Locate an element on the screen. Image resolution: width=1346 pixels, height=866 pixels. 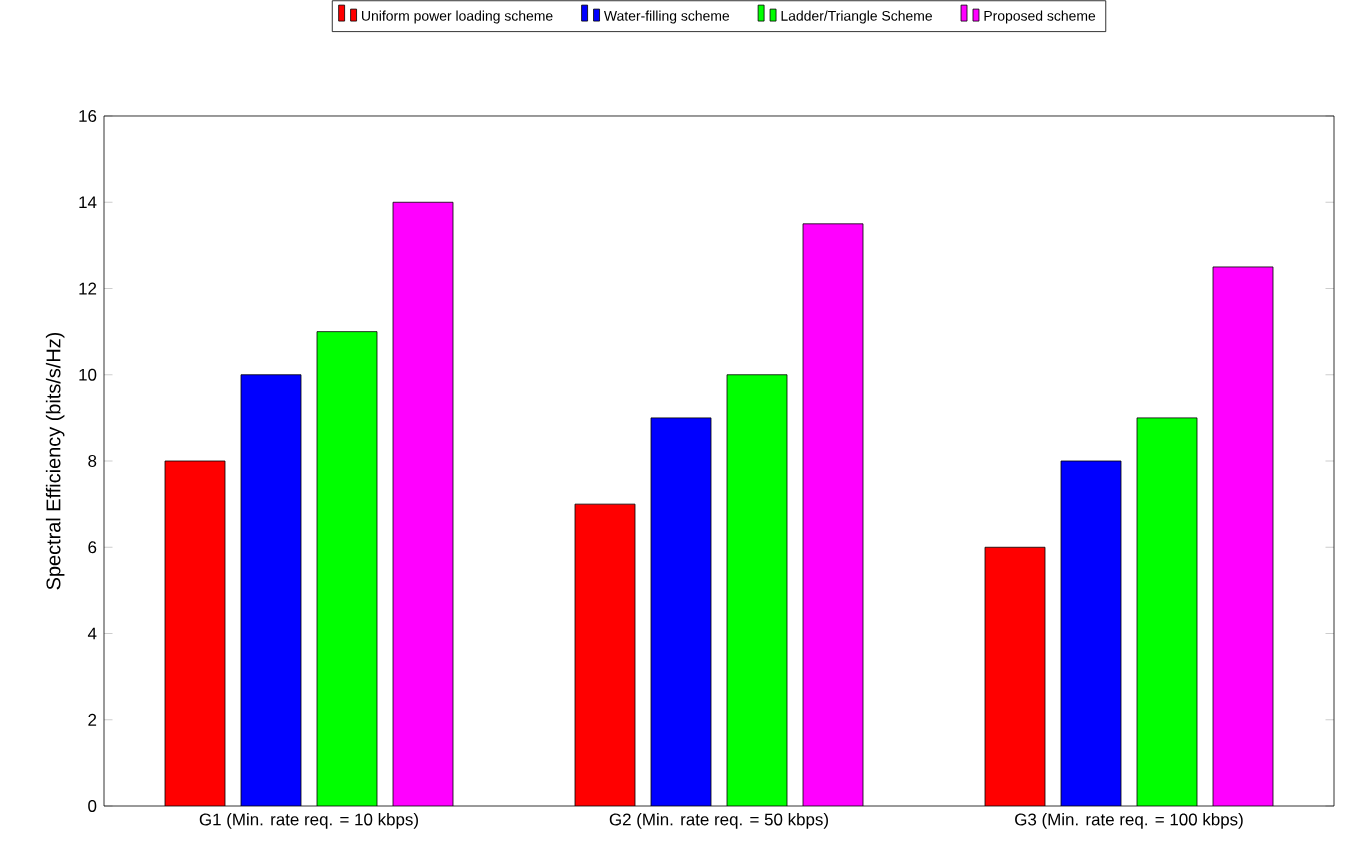
y-tick-label: 14 is located at coordinates (88, 202).